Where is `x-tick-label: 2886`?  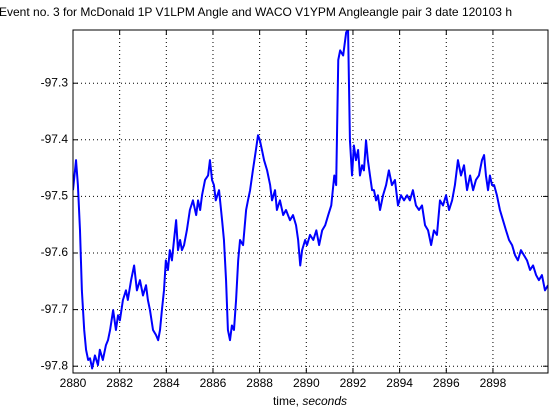 x-tick-label: 2886 is located at coordinates (213, 383).